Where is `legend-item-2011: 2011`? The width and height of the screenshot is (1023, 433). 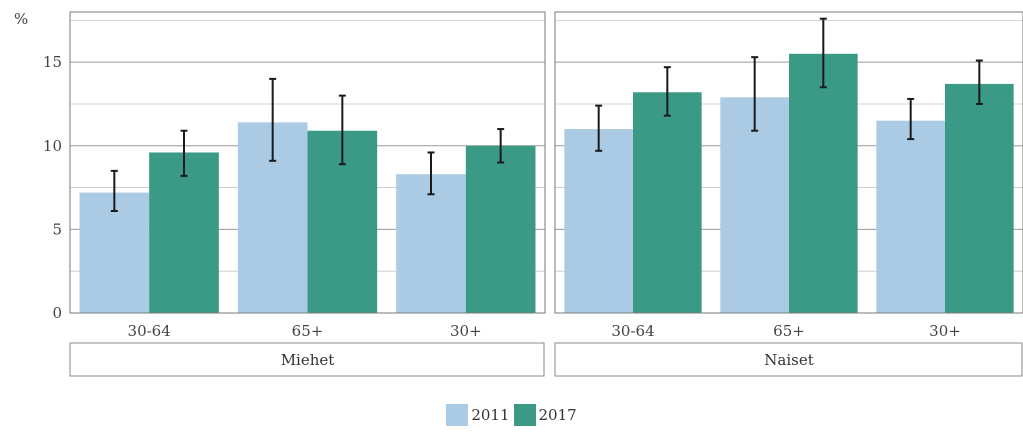 legend-item-2011: 2011 is located at coordinates (478, 415).